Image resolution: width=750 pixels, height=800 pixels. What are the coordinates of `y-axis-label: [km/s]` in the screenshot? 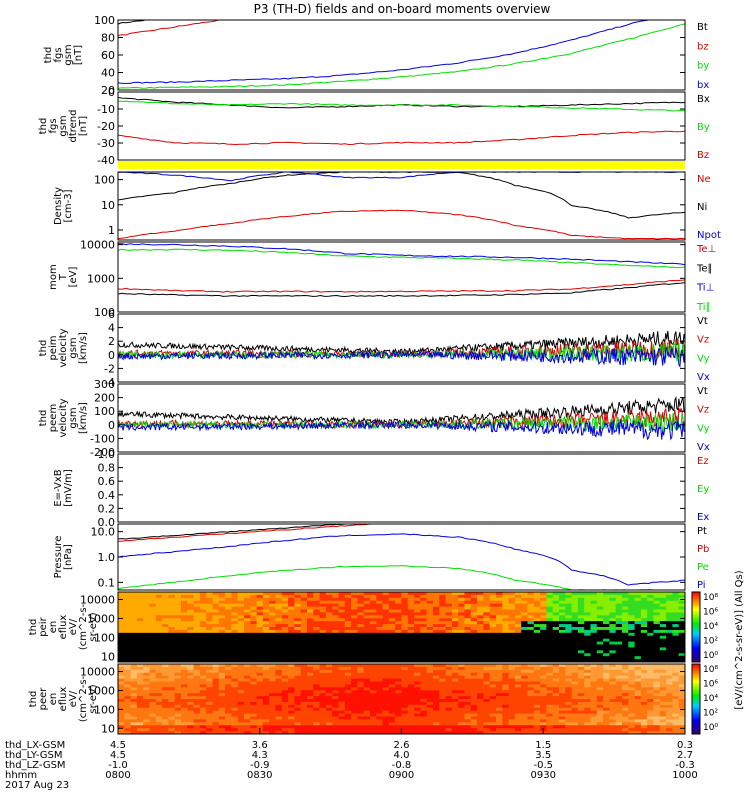 It's located at (83, 348).